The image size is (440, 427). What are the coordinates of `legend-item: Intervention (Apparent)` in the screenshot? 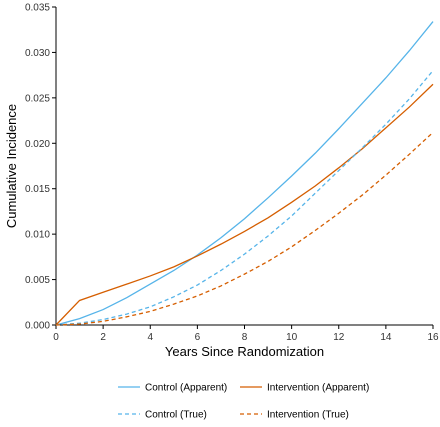 It's located at (304, 388).